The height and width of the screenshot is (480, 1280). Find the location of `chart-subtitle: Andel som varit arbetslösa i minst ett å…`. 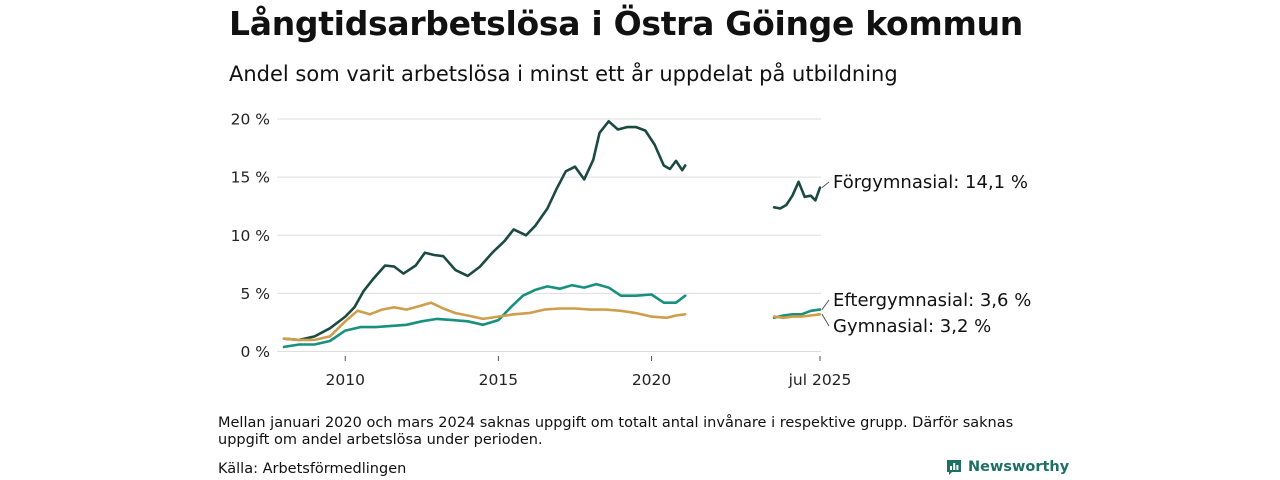

chart-subtitle: Andel som varit arbetslösa i minst ett å… is located at coordinates (563, 74).